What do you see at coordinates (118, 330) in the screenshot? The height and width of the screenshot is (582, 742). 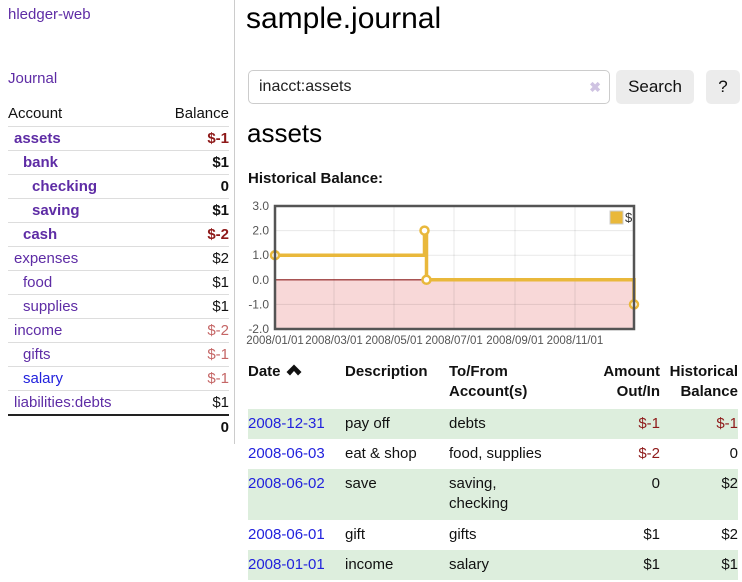 I see `account-row: income $-2` at bounding box center [118, 330].